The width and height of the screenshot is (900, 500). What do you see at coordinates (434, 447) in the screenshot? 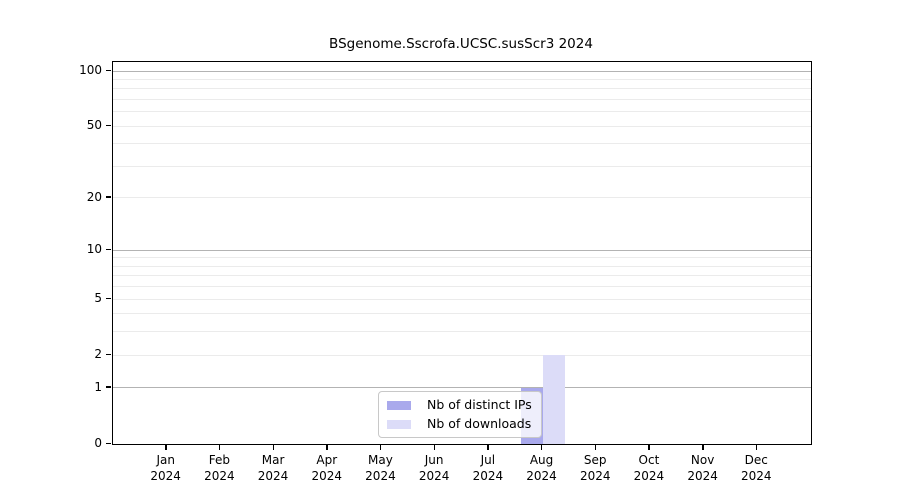
I see `x-tick-jun-2024` at bounding box center [434, 447].